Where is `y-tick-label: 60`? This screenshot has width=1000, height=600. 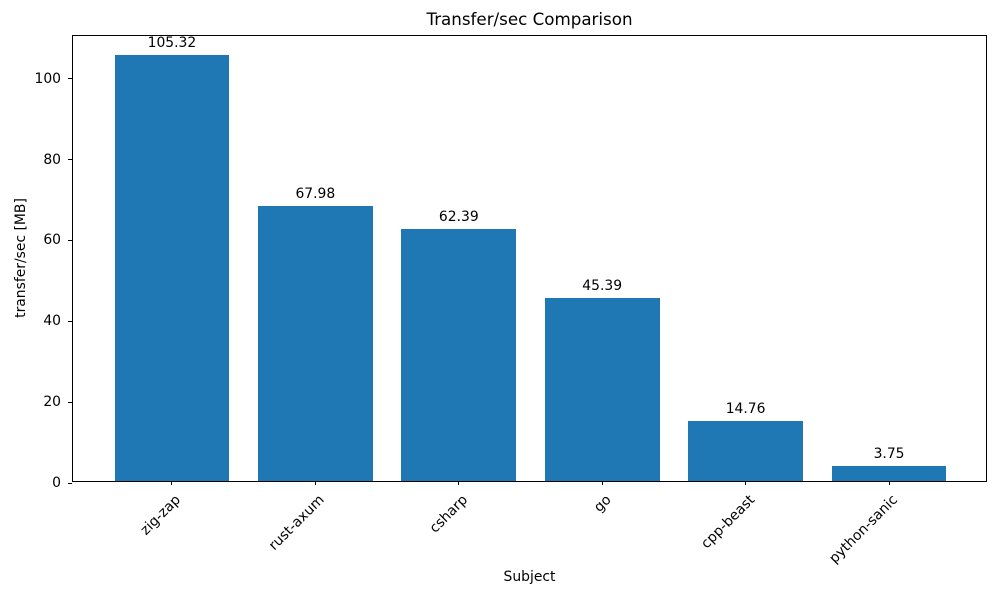 y-tick-label: 60 is located at coordinates (52, 240).